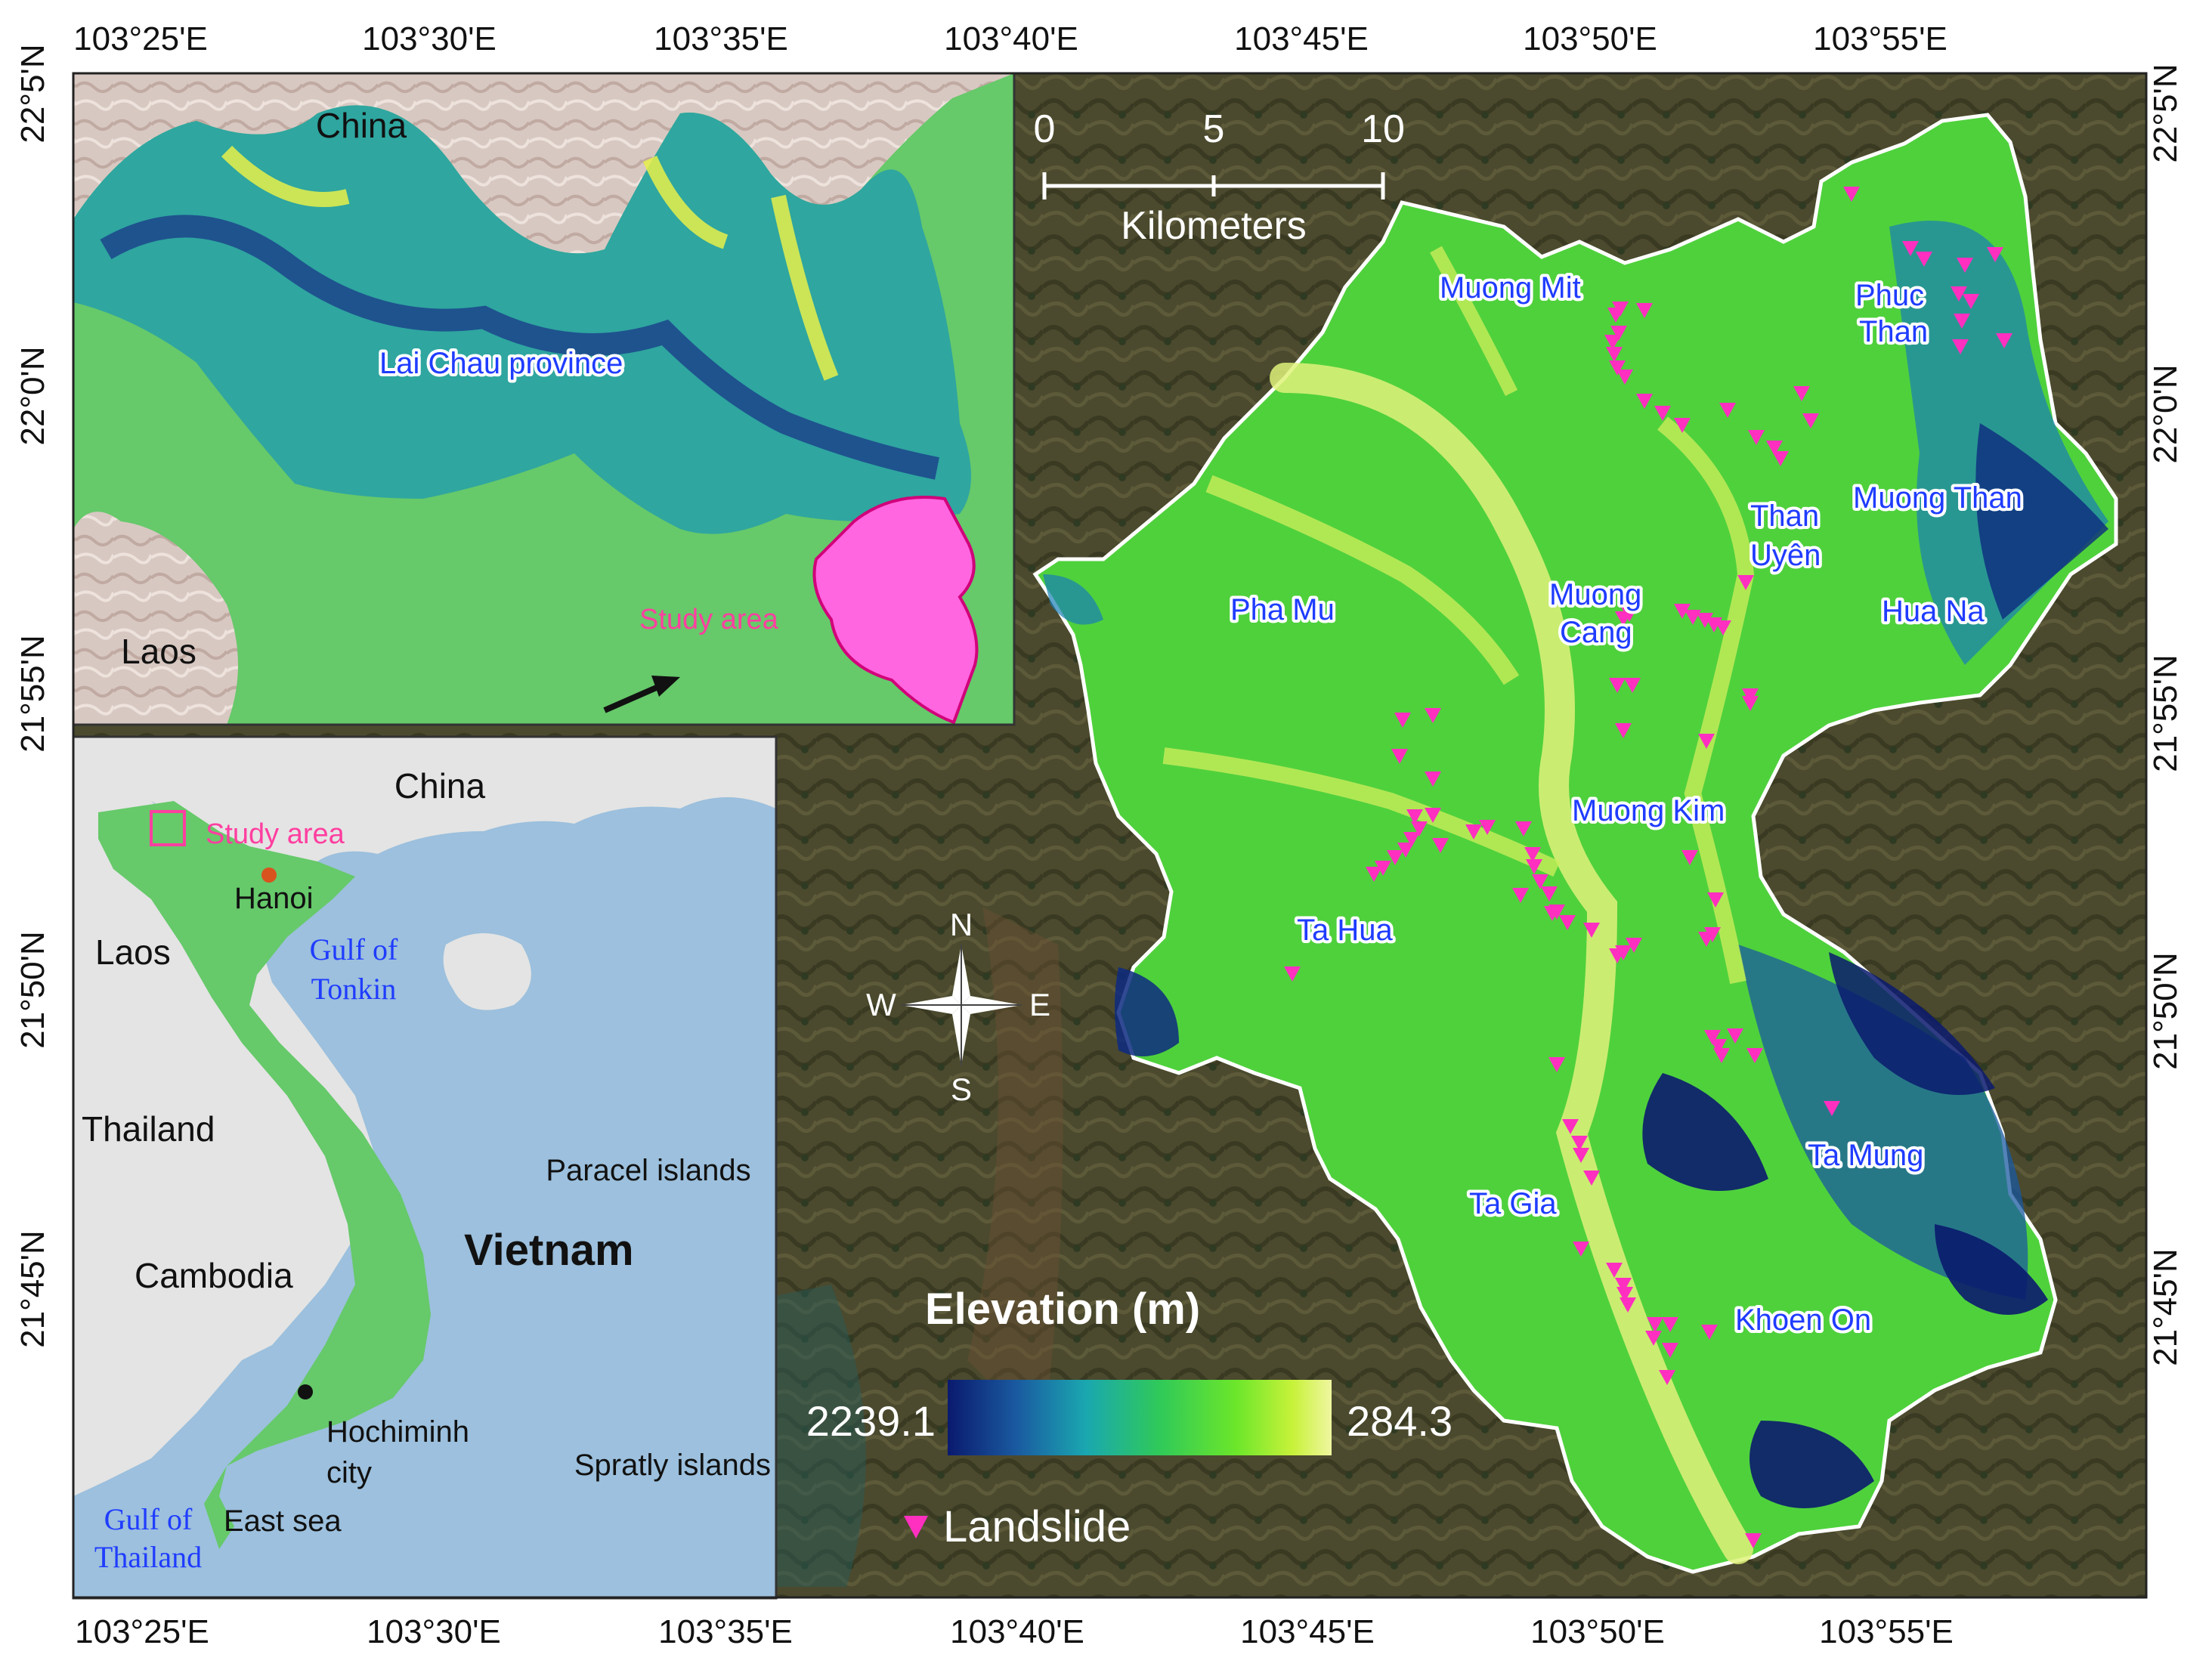  Describe the element at coordinates (487, 971) in the screenshot. I see `hainan-island` at that location.